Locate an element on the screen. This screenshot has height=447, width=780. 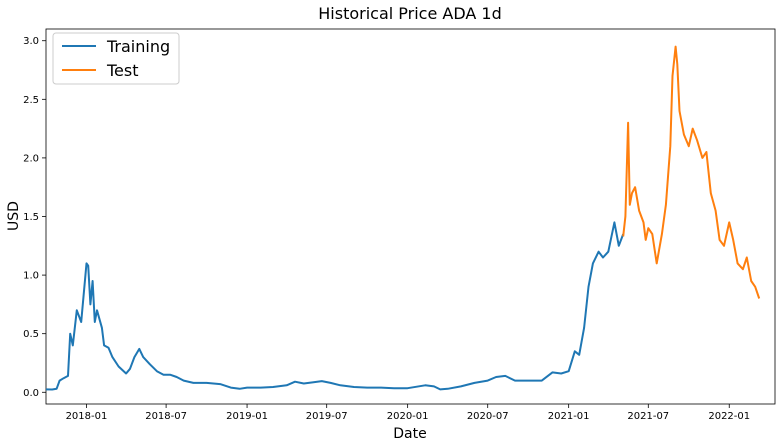
x-tick-label: 2021-07 is located at coordinates (648, 416).